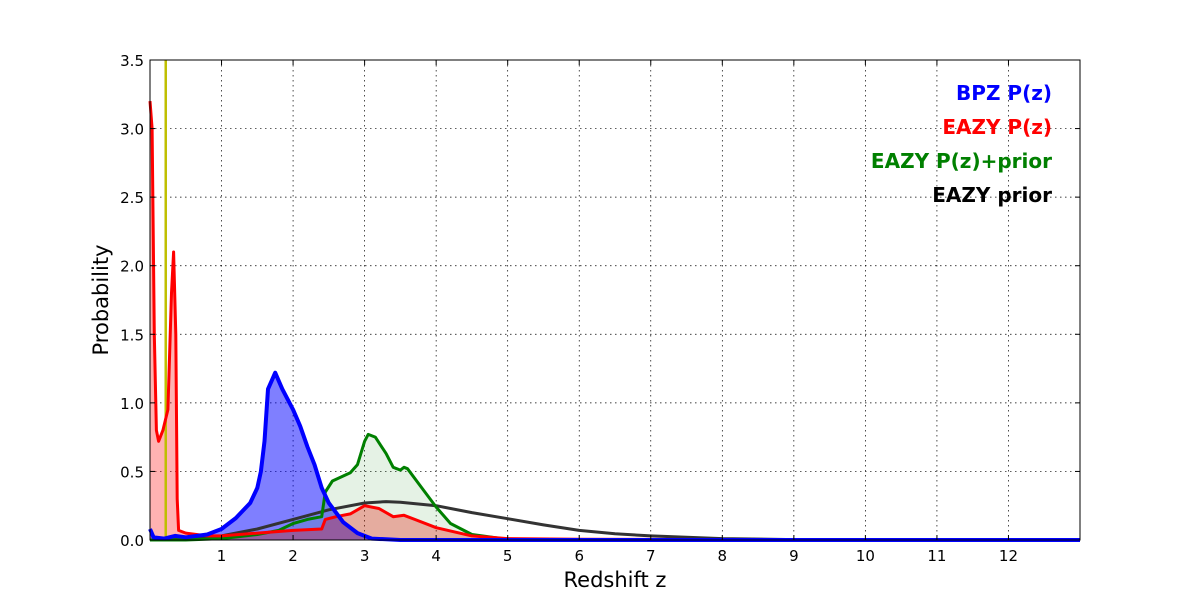 This screenshot has height=604, width=1200. Describe the element at coordinates (1008, 556) in the screenshot. I see `x-tick-label: 12` at that location.